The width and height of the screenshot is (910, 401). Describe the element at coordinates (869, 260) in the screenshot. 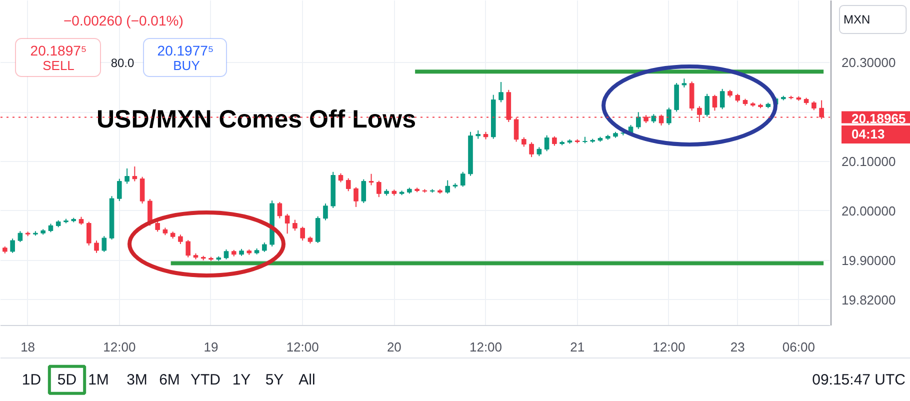

I see `y-tick-label: 19.90000` at that location.